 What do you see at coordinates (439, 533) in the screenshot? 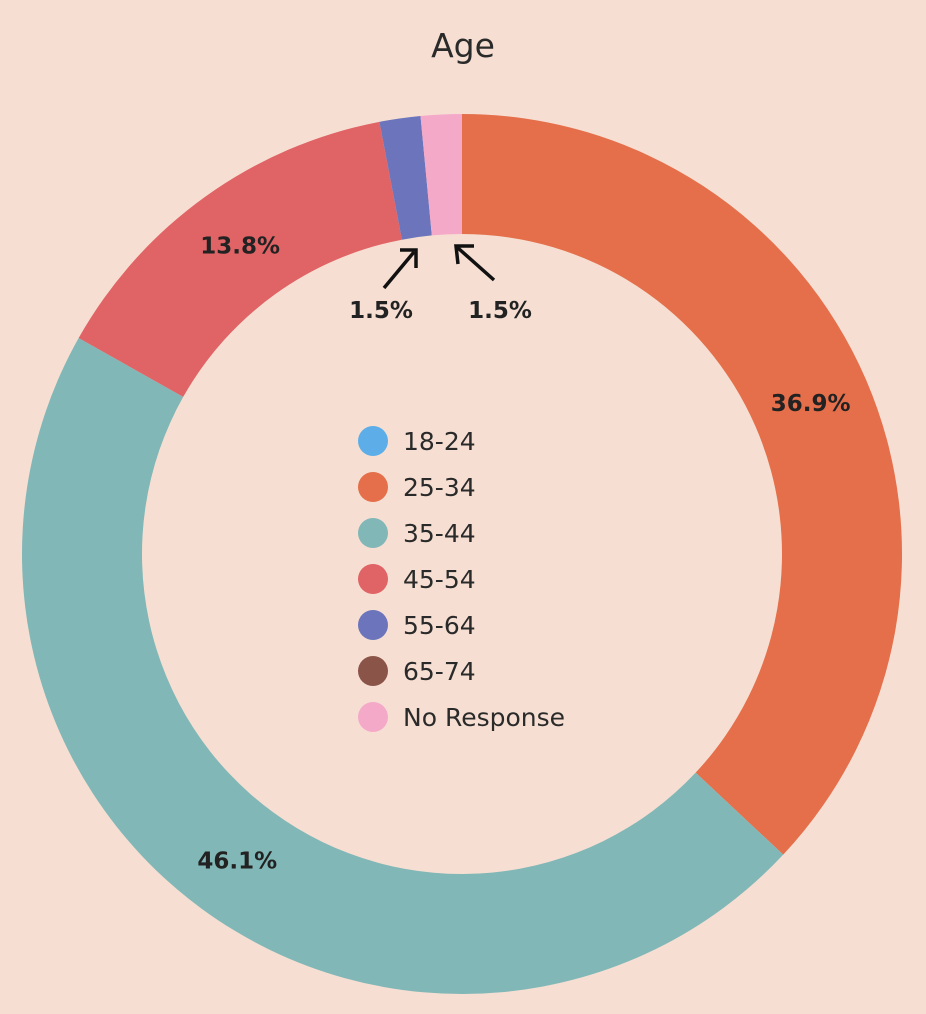
I see `legend-label: 35-44` at bounding box center [439, 533].